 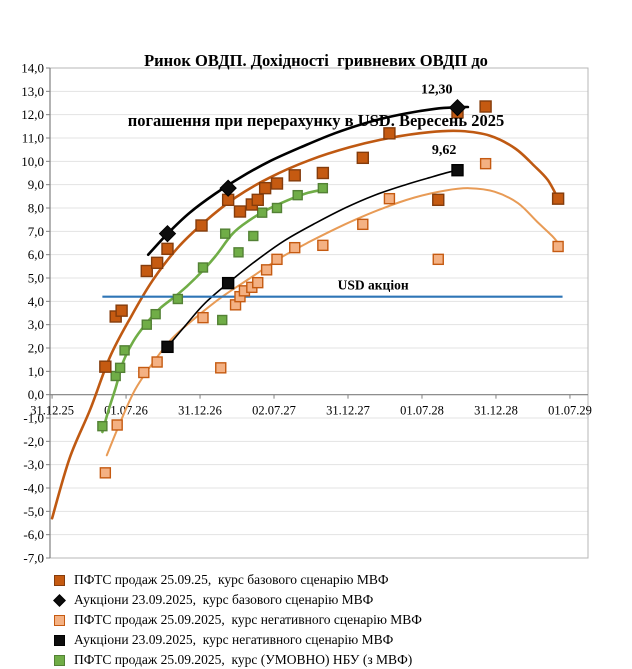 I want to click on y-tick-label: -4,0, so click(x=33, y=488).